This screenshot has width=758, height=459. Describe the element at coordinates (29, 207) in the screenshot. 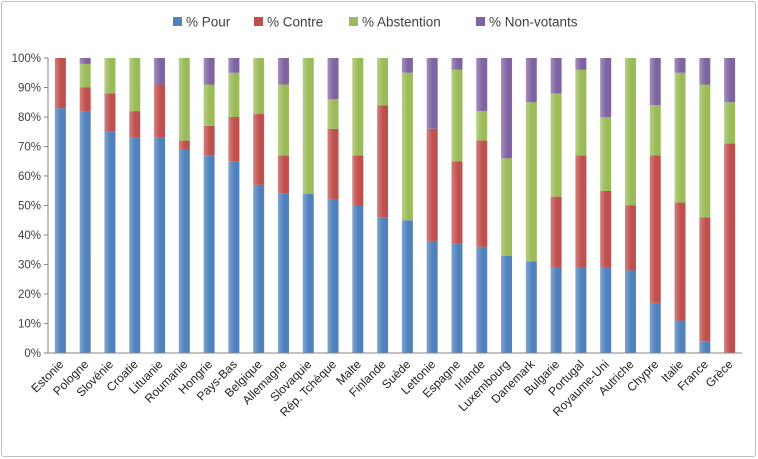

I see `y-tick-label: 50%` at that location.